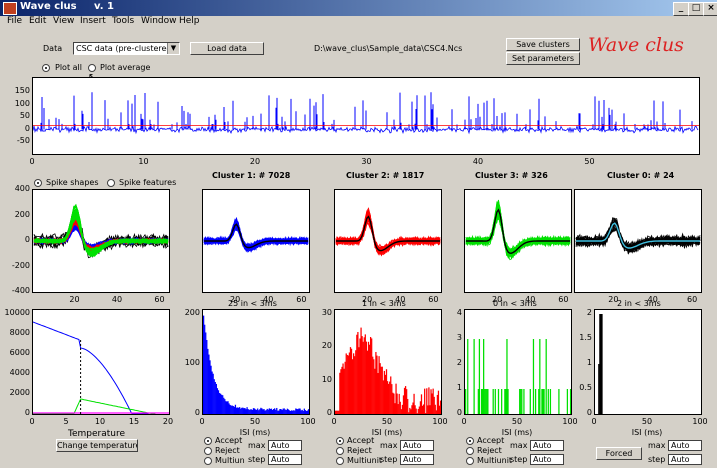 Image resolution: width=717 pixels, height=468 pixels. I want to click on spike-shapes-radio, so click(38, 183).